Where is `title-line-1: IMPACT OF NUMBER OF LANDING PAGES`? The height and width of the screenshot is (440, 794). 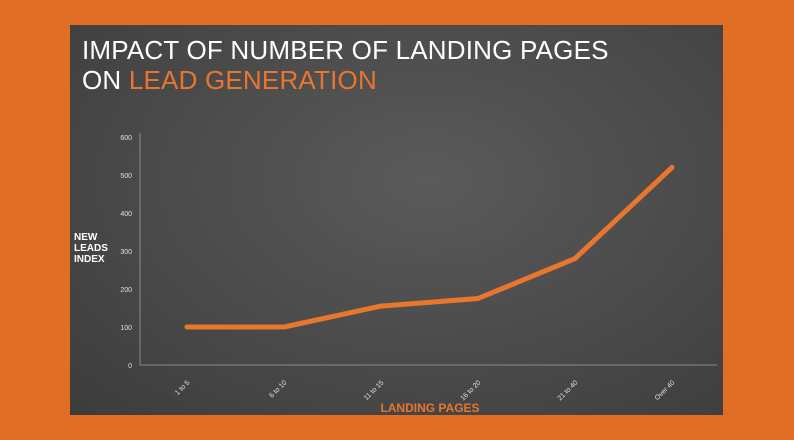 title-line-1: IMPACT OF NUMBER OF LANDING PAGES is located at coordinates (345, 50).